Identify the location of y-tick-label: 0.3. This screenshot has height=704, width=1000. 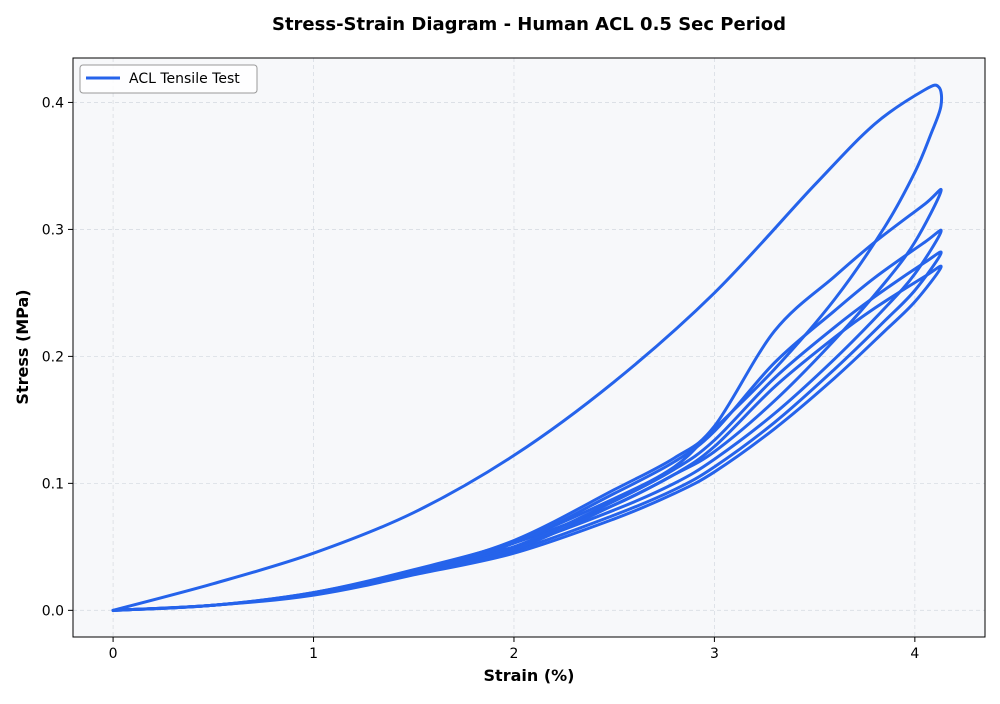
(53, 230).